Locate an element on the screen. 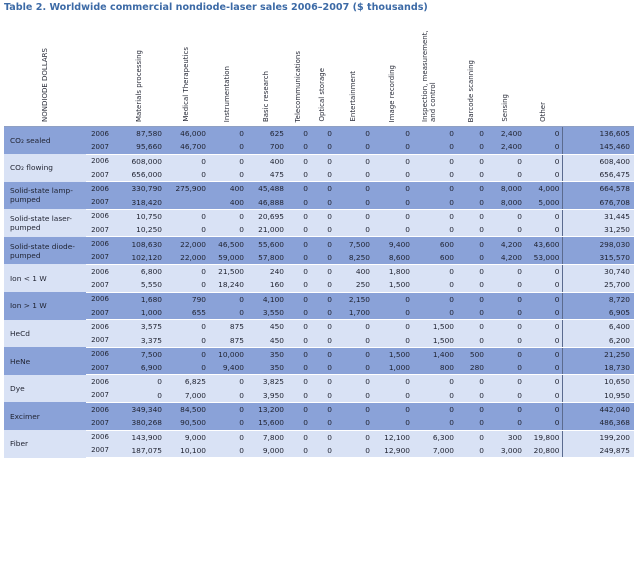  value-cell: 350 is located at coordinates (266, 354).